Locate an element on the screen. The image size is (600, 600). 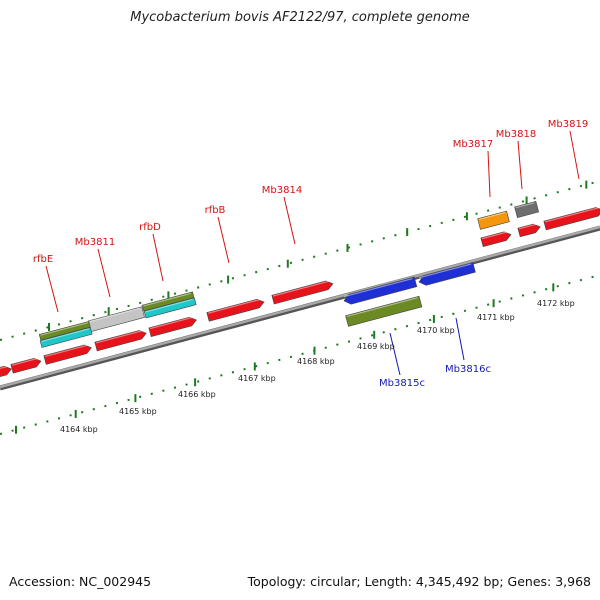
scale-label: 4167 kbp is located at coordinates (257, 378).